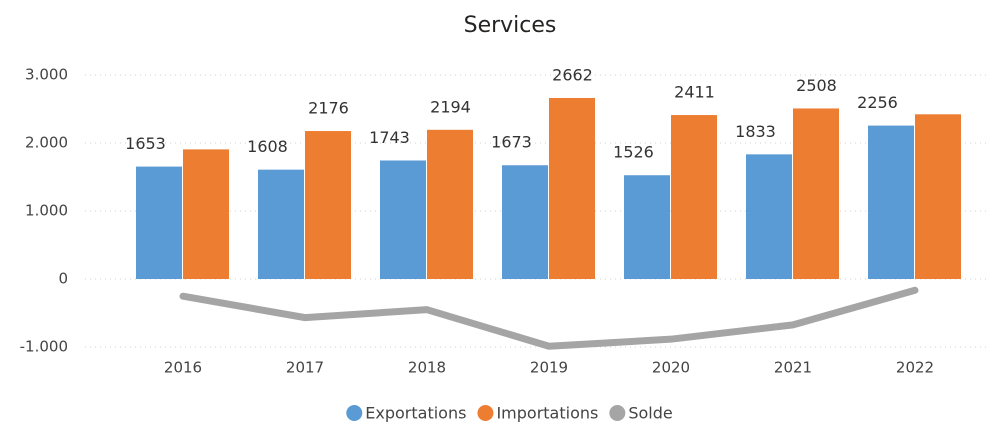 This screenshot has height=427, width=1000. I want to click on data-label: 2662, so click(572, 74).